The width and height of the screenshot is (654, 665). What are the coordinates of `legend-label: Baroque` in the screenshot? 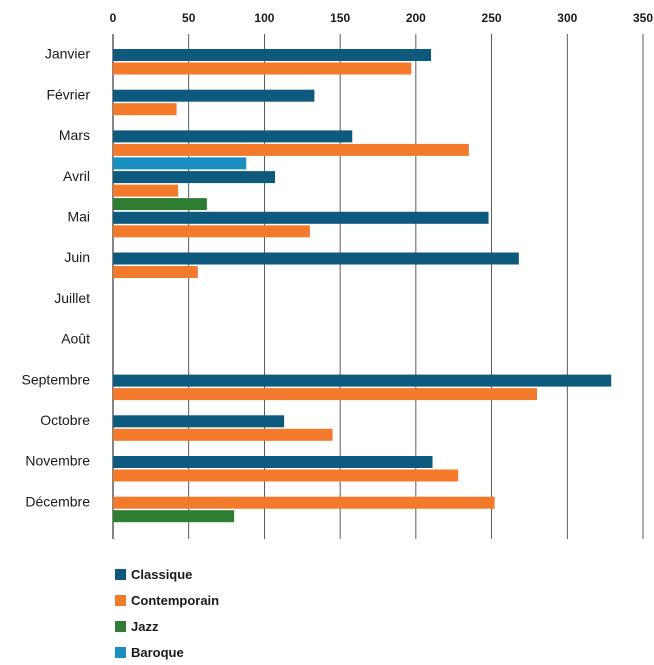 It's located at (157, 652).